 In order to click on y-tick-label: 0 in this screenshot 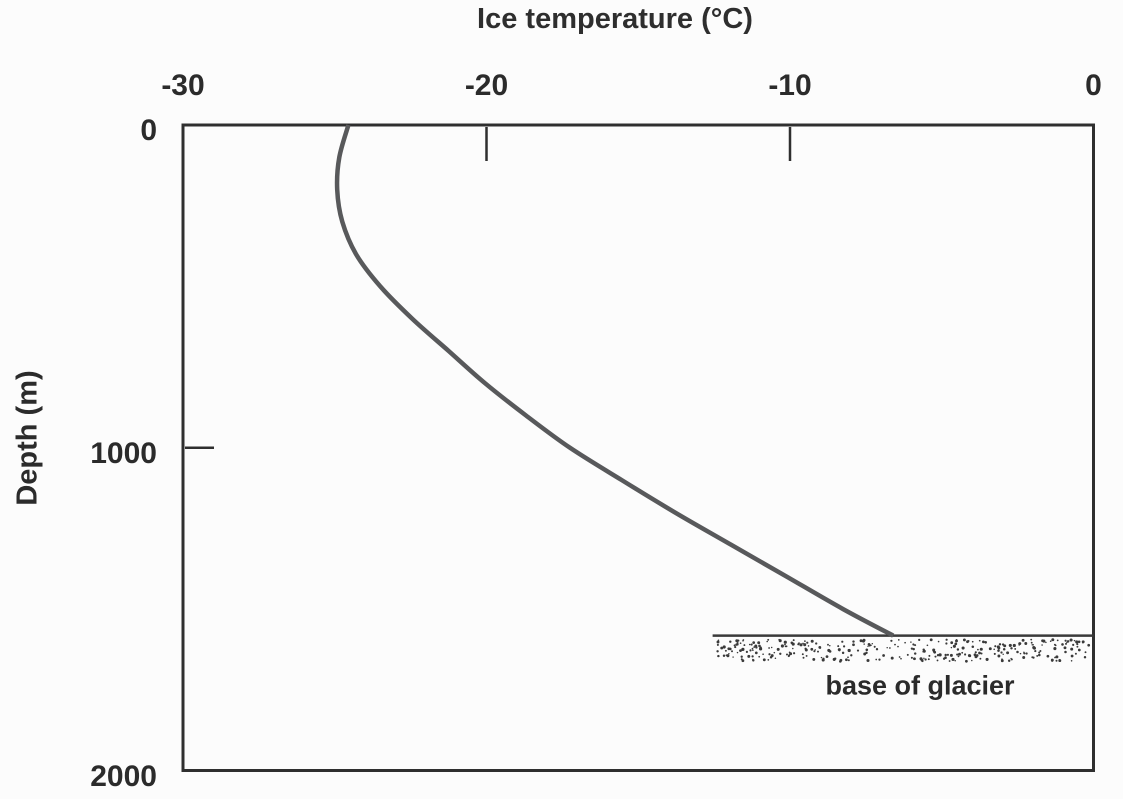, I will do `click(148, 130)`.